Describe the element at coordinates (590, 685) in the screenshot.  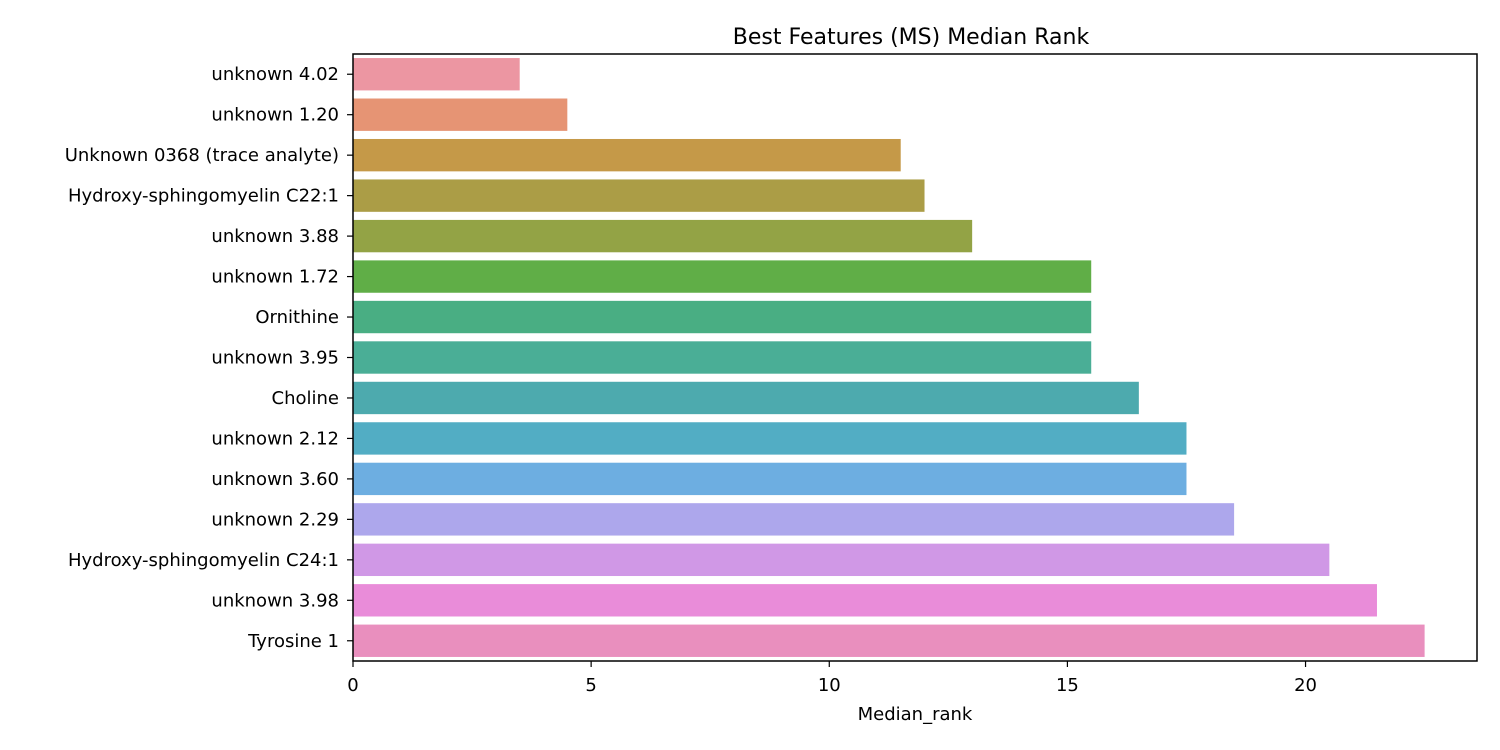
I see `x-tick-label: 5` at that location.